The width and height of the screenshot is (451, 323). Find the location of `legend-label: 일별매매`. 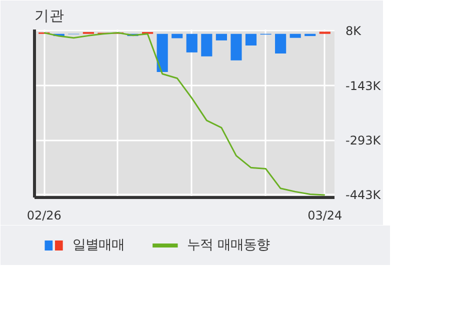

legend-label: 일별매매 is located at coordinates (98, 245).